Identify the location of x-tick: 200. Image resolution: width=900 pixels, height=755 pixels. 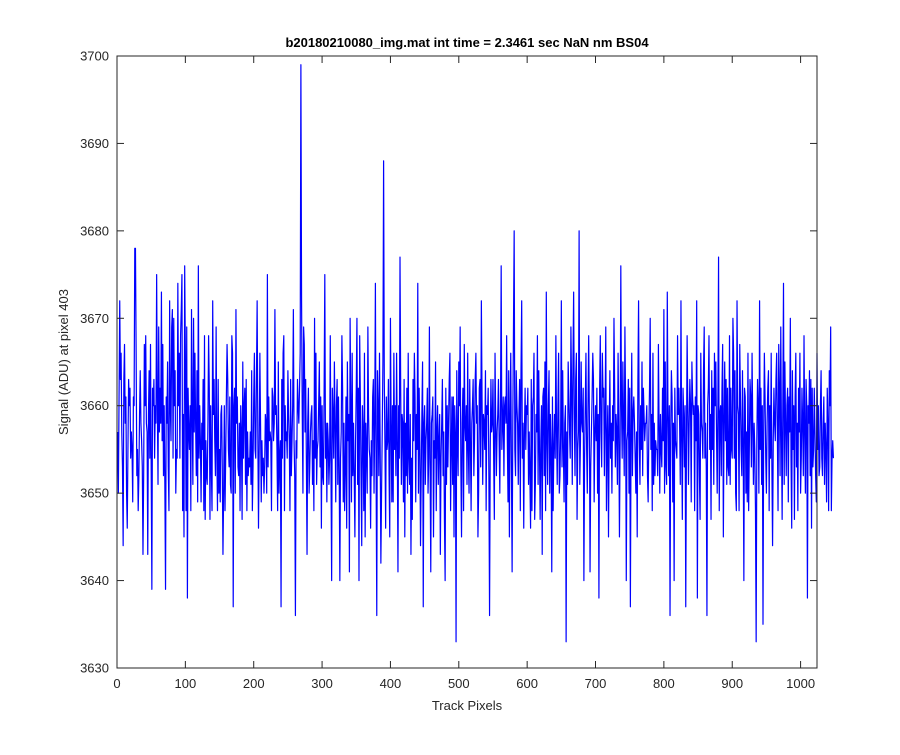
(254, 373).